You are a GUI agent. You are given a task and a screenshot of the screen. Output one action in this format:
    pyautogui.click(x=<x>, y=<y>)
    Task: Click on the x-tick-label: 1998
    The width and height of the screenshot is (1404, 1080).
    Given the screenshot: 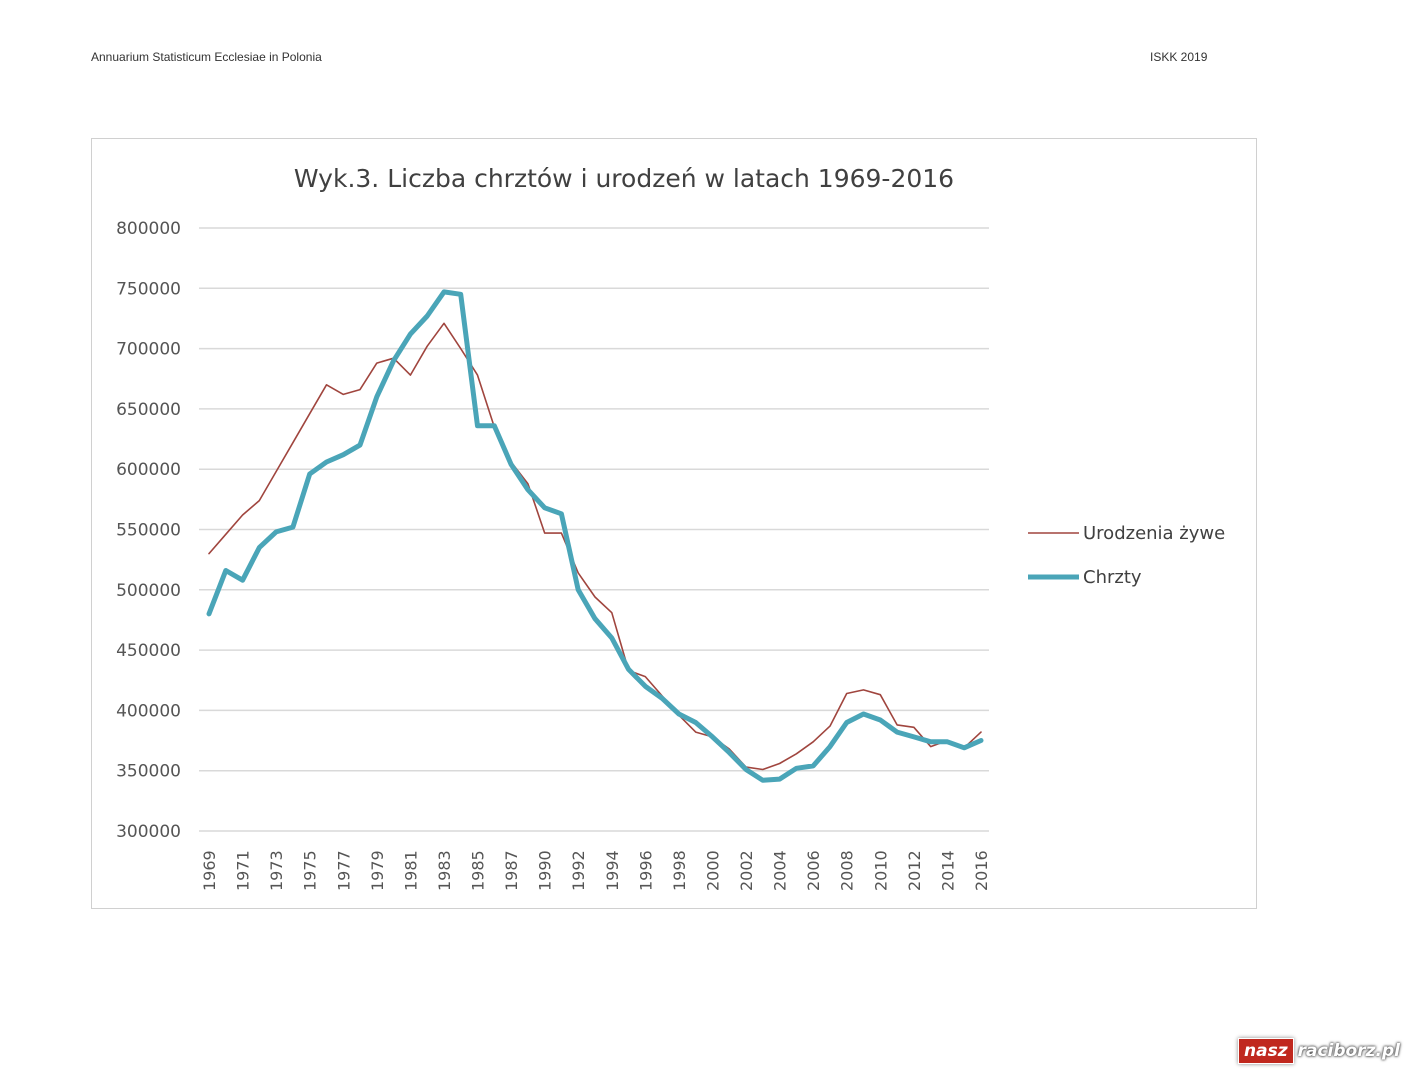 What is the action you would take?
    pyautogui.click(x=679, y=870)
    